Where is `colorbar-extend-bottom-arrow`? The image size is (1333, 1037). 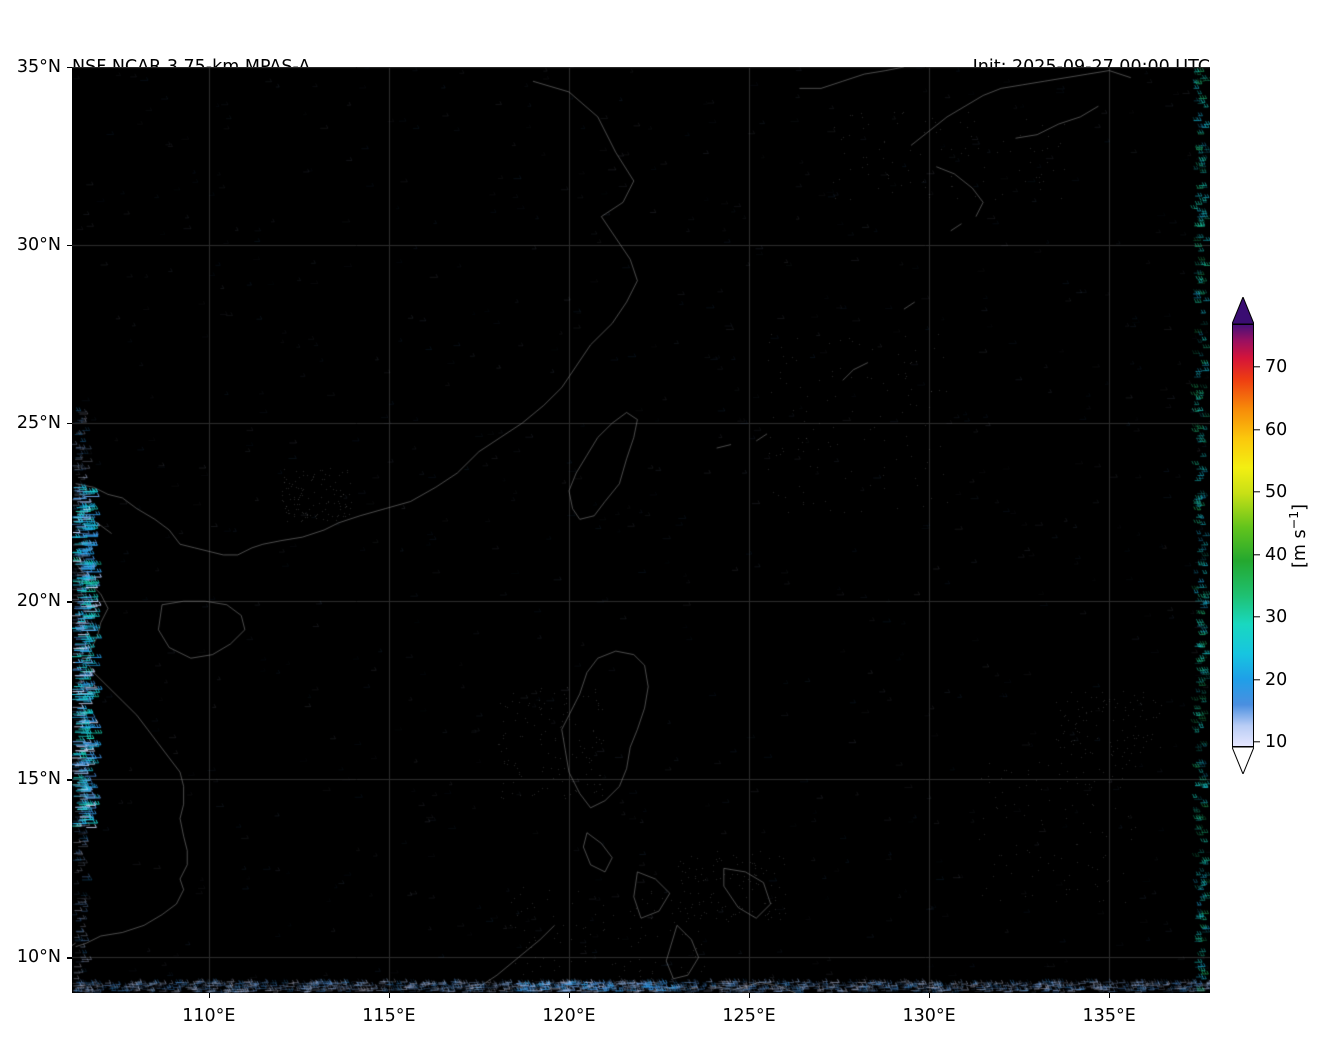 colorbar-extend-bottom-arrow is located at coordinates (1243, 760).